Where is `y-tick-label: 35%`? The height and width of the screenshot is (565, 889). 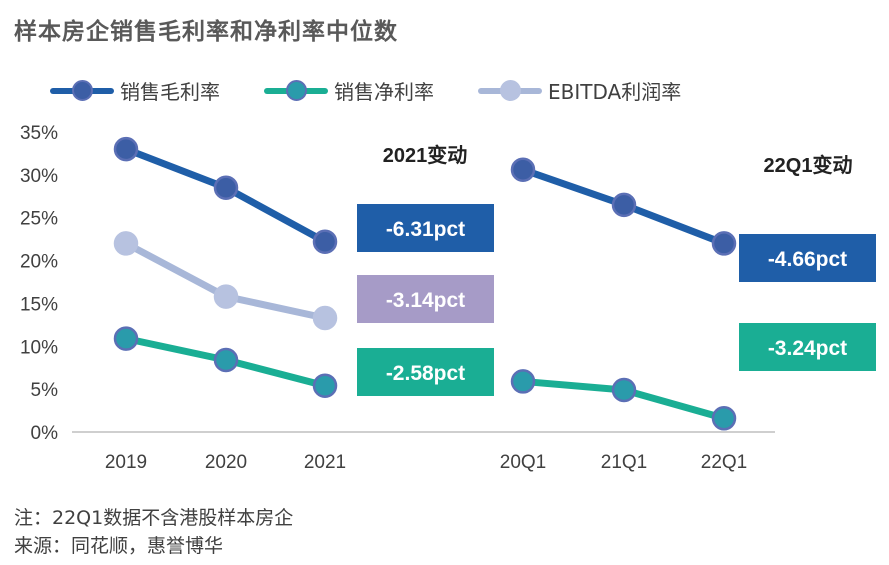 y-tick-label: 35% is located at coordinates (39, 133).